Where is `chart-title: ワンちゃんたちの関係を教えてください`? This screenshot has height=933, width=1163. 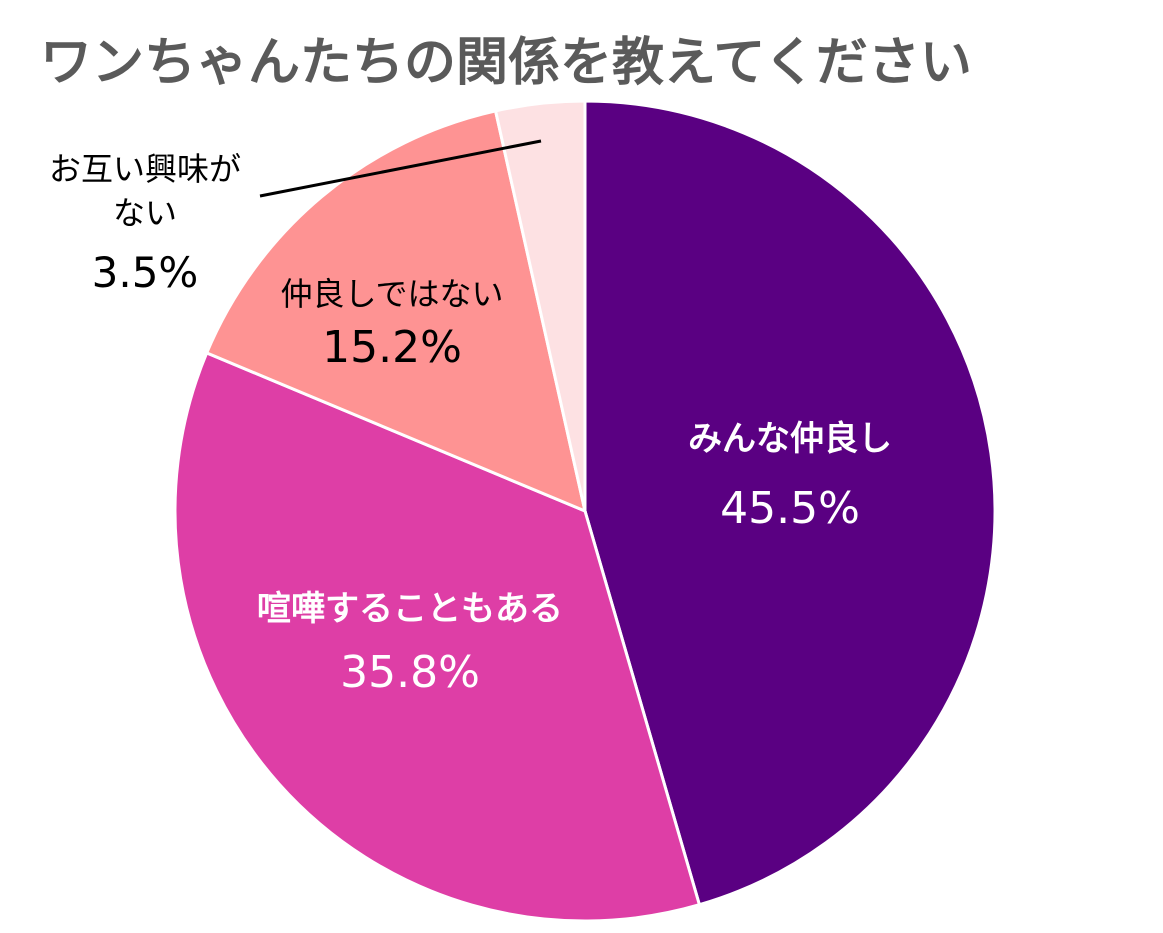 chart-title: ワンちゃんたちの関係を教えてください is located at coordinates (506, 63).